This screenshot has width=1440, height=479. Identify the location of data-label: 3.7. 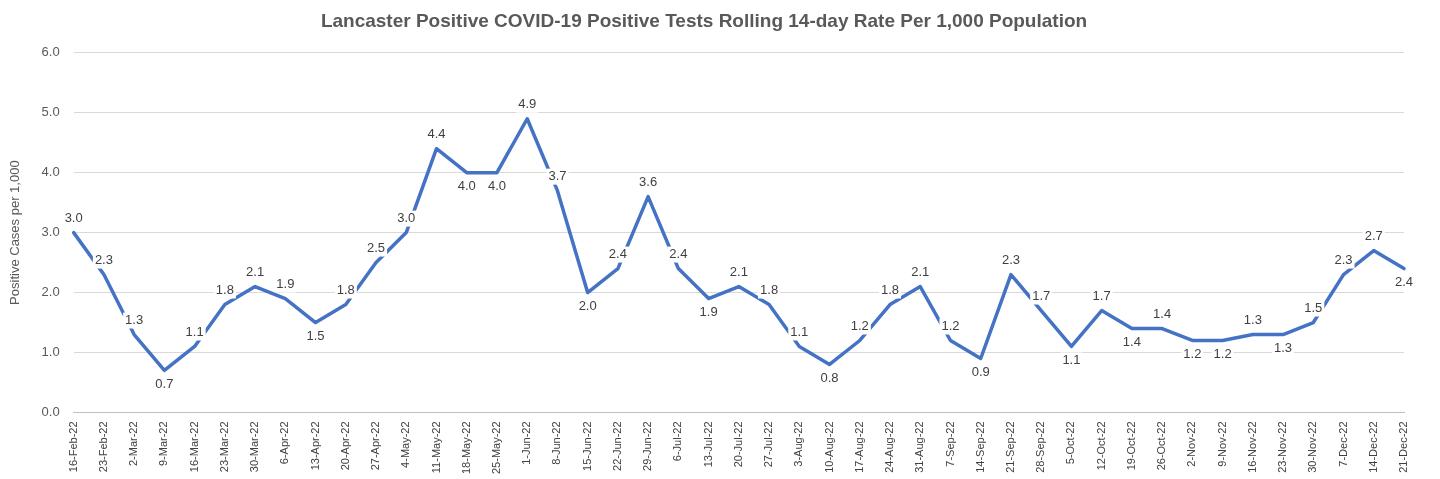
(557, 176).